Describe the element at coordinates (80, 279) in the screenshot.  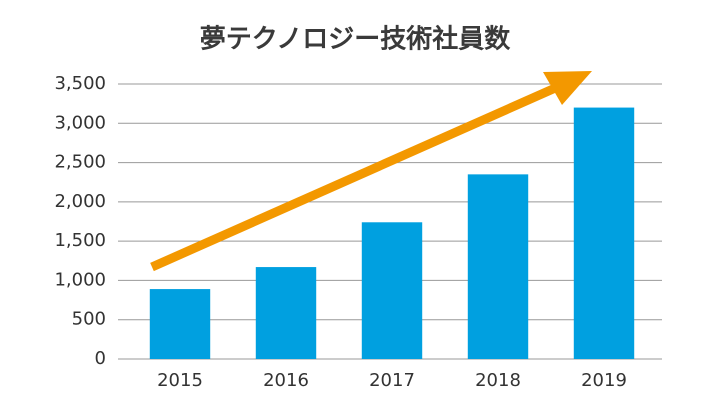
I see `y-tick-label: 1,000` at that location.